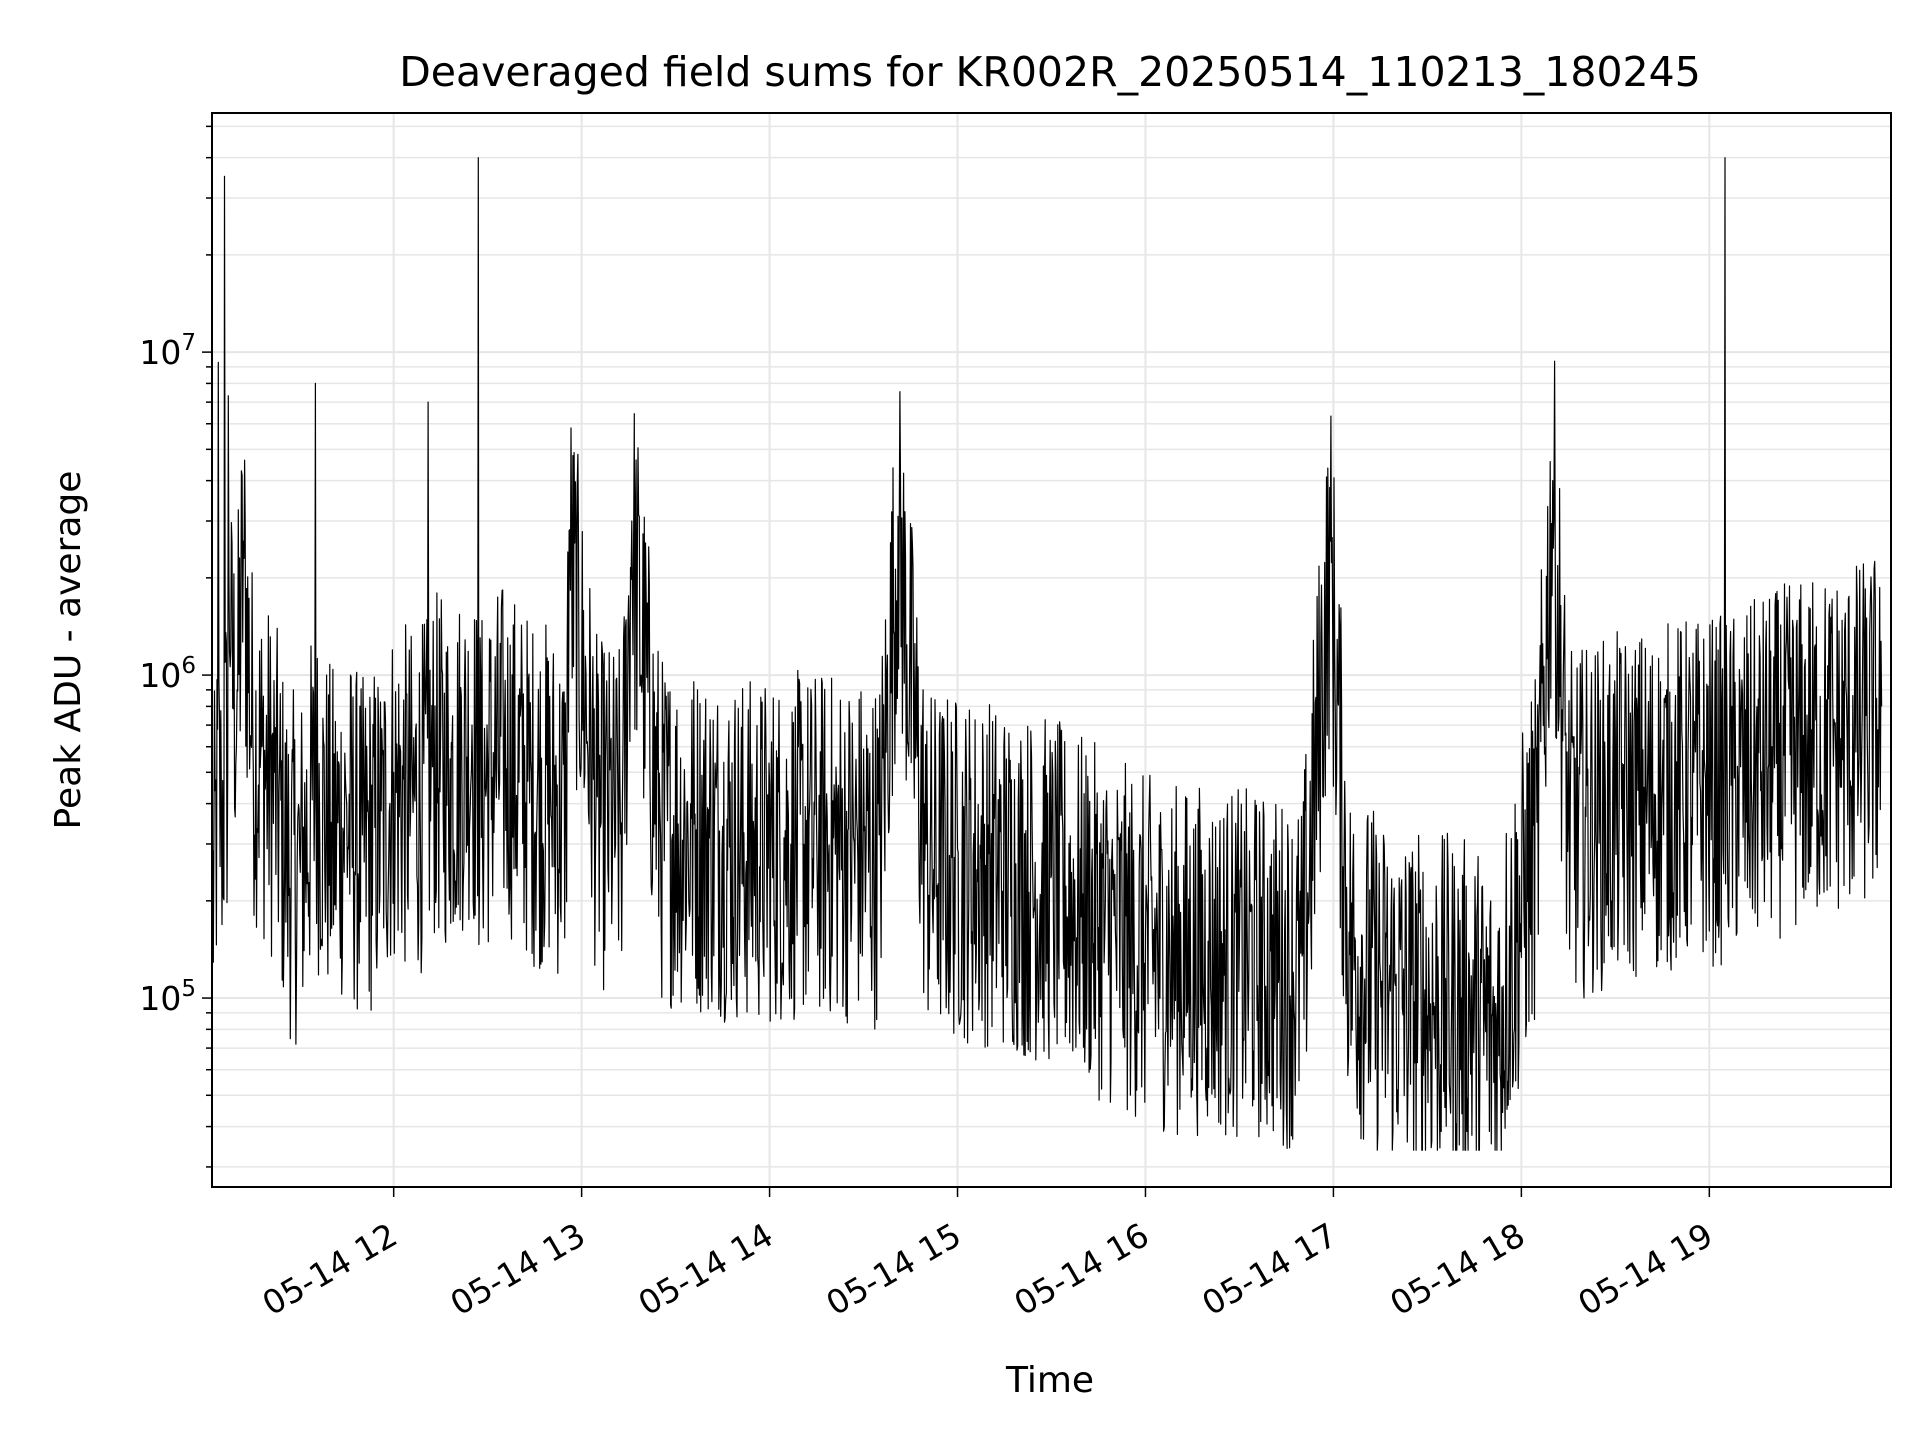 This screenshot has width=1920, height=1440. What do you see at coordinates (68, 650) in the screenshot?
I see `y-axis-label: Peak ADU - average` at bounding box center [68, 650].